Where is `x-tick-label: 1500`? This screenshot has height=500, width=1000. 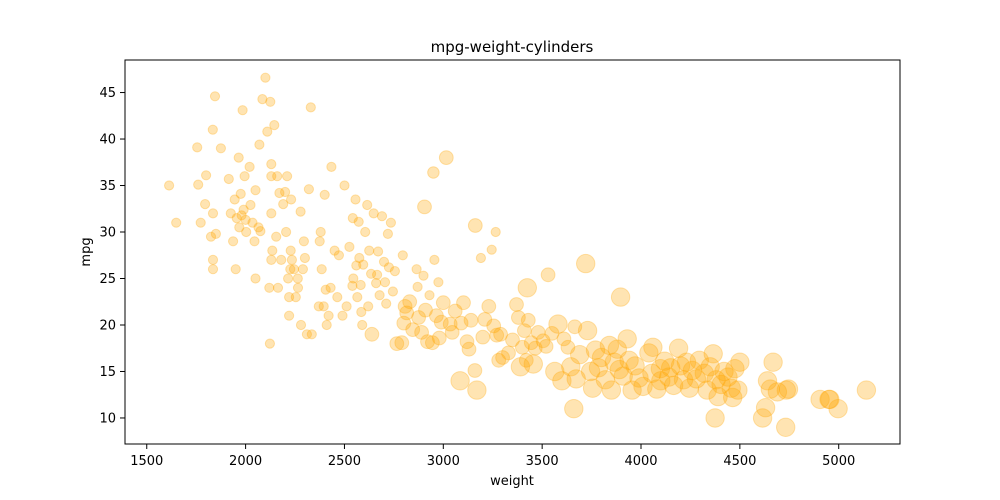
x-tick-label: 1500 is located at coordinates (146, 461).